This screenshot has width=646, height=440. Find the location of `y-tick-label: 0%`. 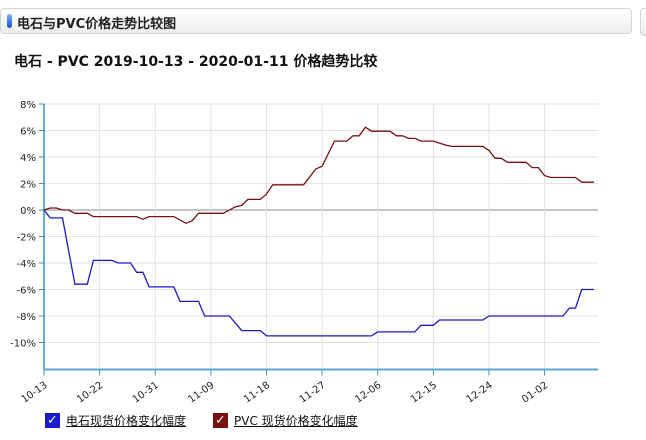

y-tick-label: 0% is located at coordinates (28, 211).